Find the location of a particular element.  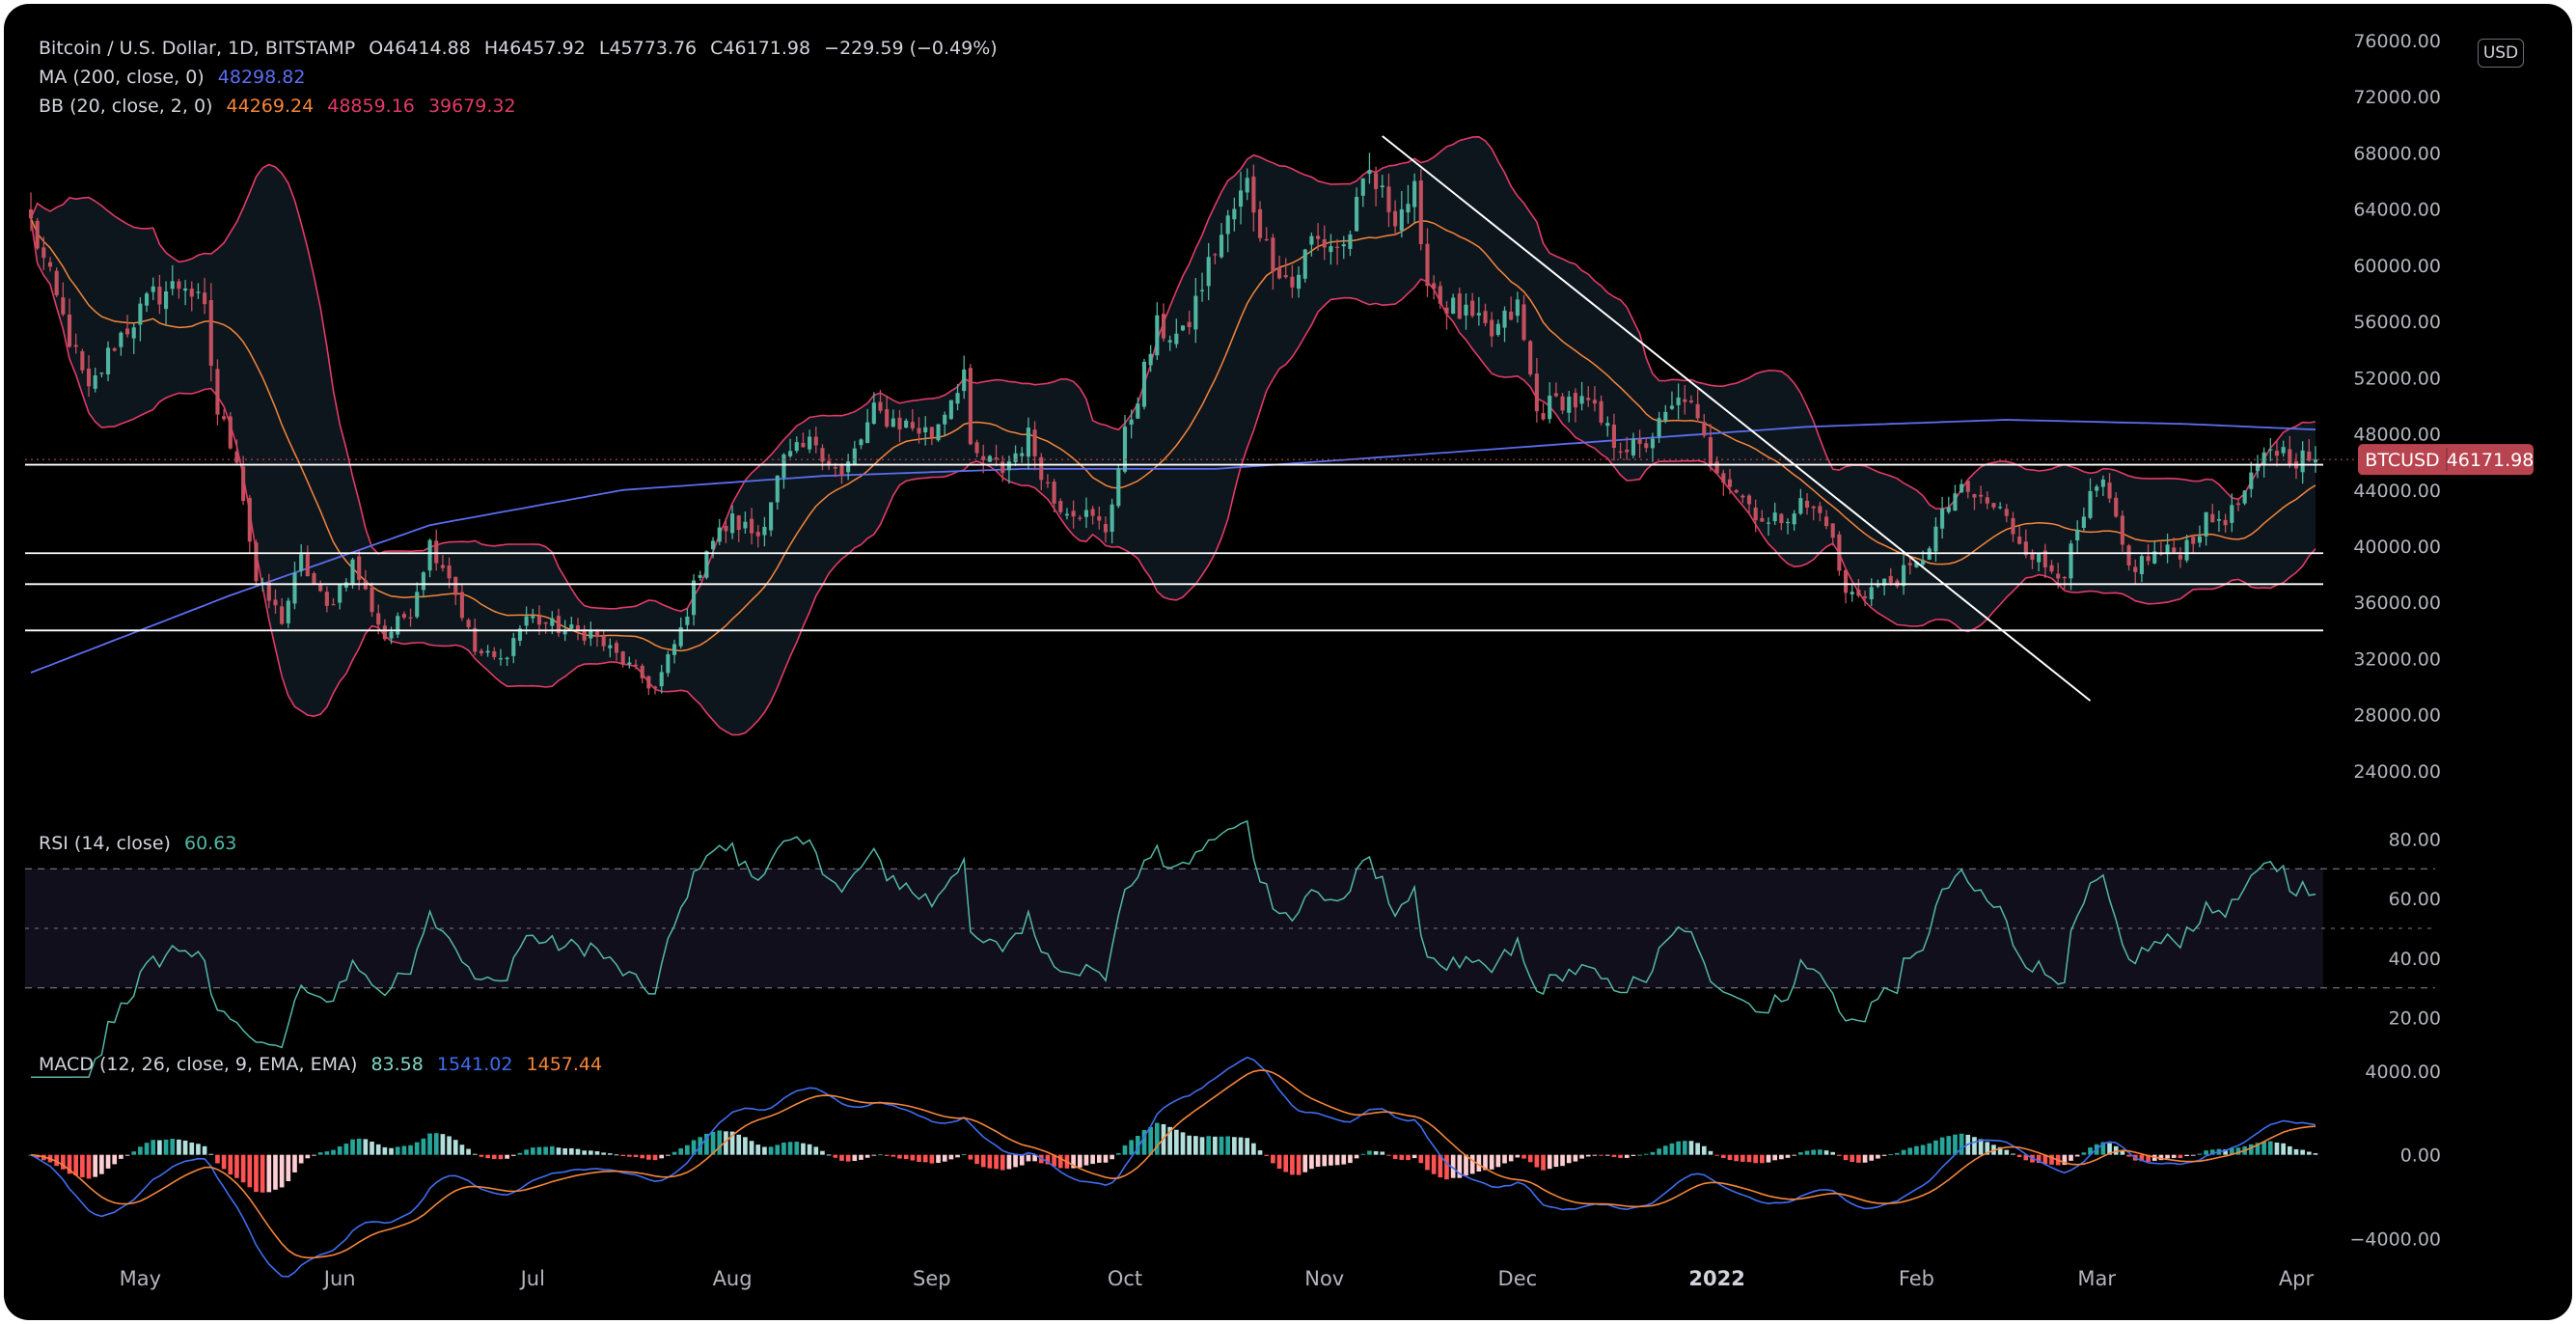

rsi-tick-label: 40.00 is located at coordinates (2415, 959).